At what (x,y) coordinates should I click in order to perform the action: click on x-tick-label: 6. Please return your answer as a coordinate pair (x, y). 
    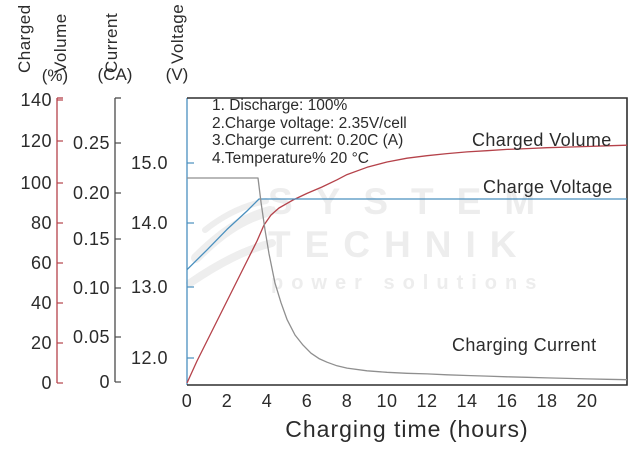
    Looking at the image, I should click on (307, 401).